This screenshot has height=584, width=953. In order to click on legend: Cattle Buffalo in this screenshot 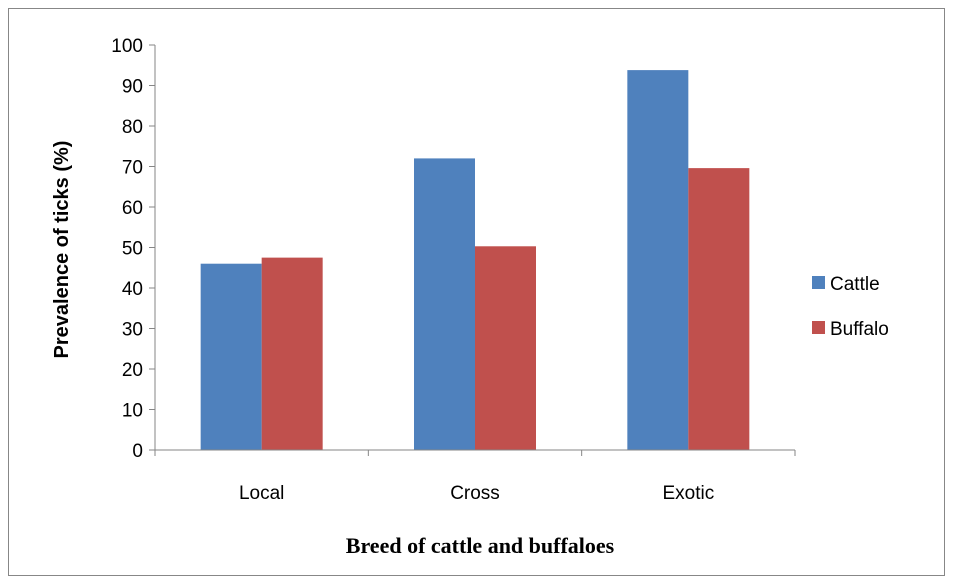, I will do `click(850, 307)`.